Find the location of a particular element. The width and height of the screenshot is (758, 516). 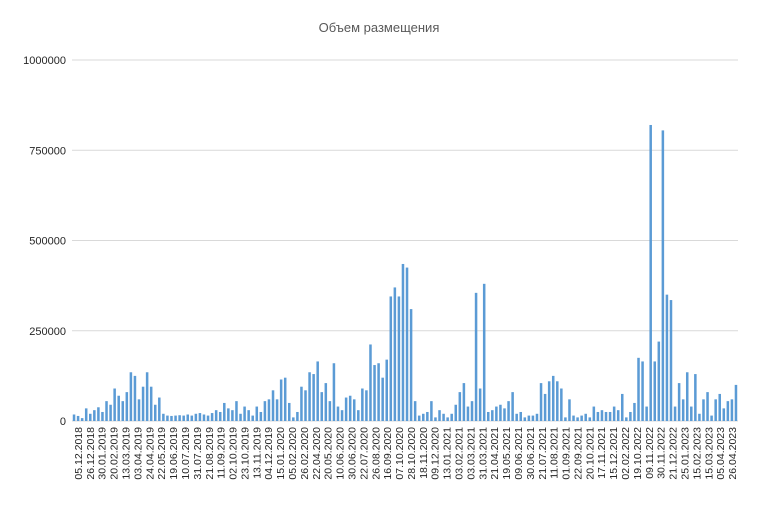

x-tick-label: 26.08.2020 is located at coordinates (376, 453).